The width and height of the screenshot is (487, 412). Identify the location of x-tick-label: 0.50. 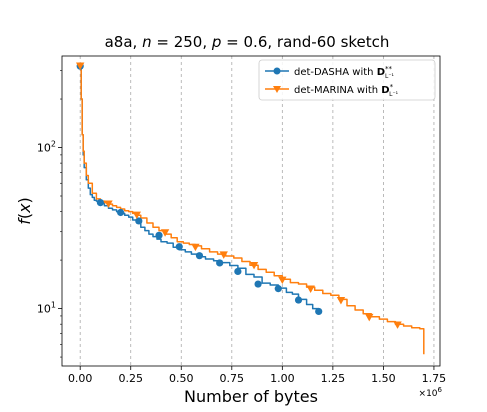
(181, 378).